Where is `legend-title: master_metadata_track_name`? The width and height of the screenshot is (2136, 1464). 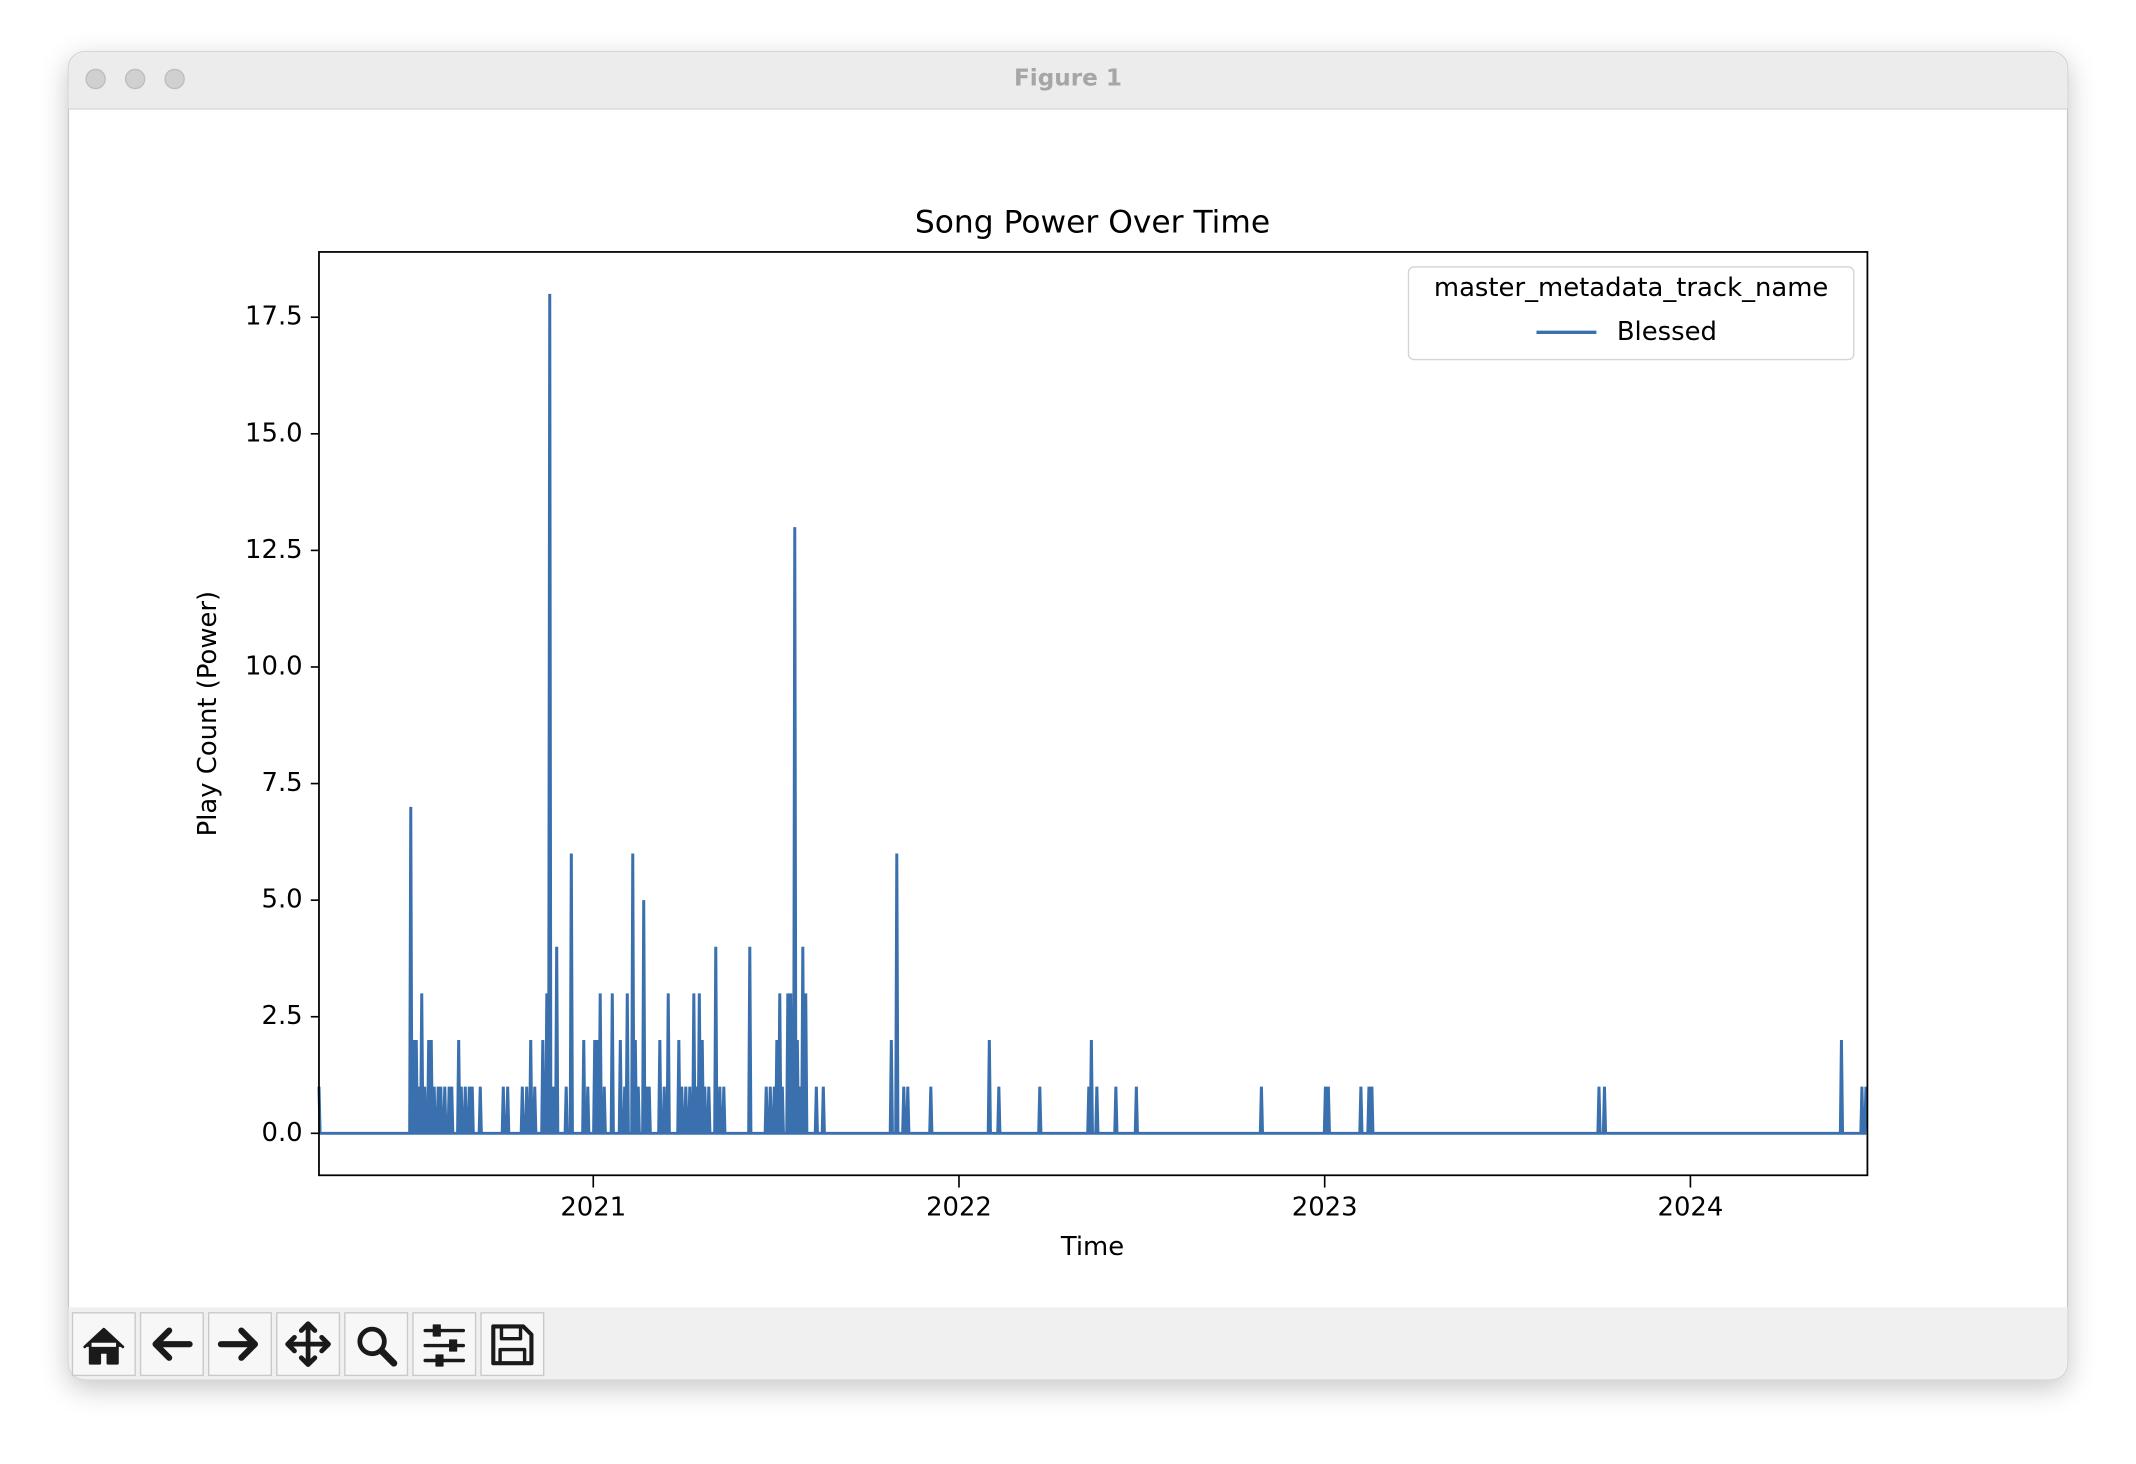
legend-title: master_metadata_track_name is located at coordinates (1631, 288).